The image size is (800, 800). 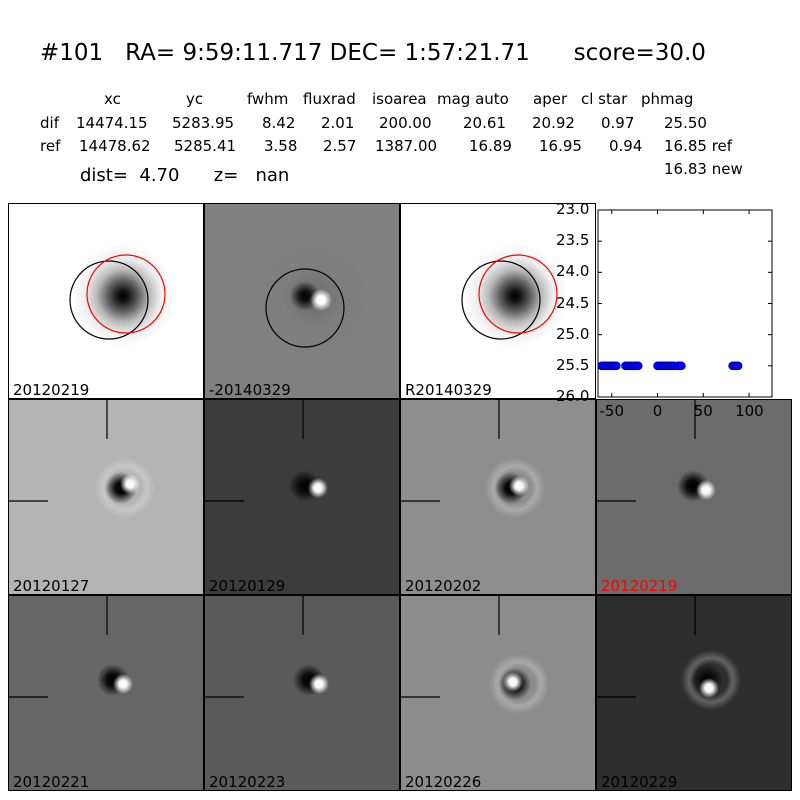 What do you see at coordinates (604, 99) in the screenshot?
I see `col-header-cl-star: cl star` at bounding box center [604, 99].